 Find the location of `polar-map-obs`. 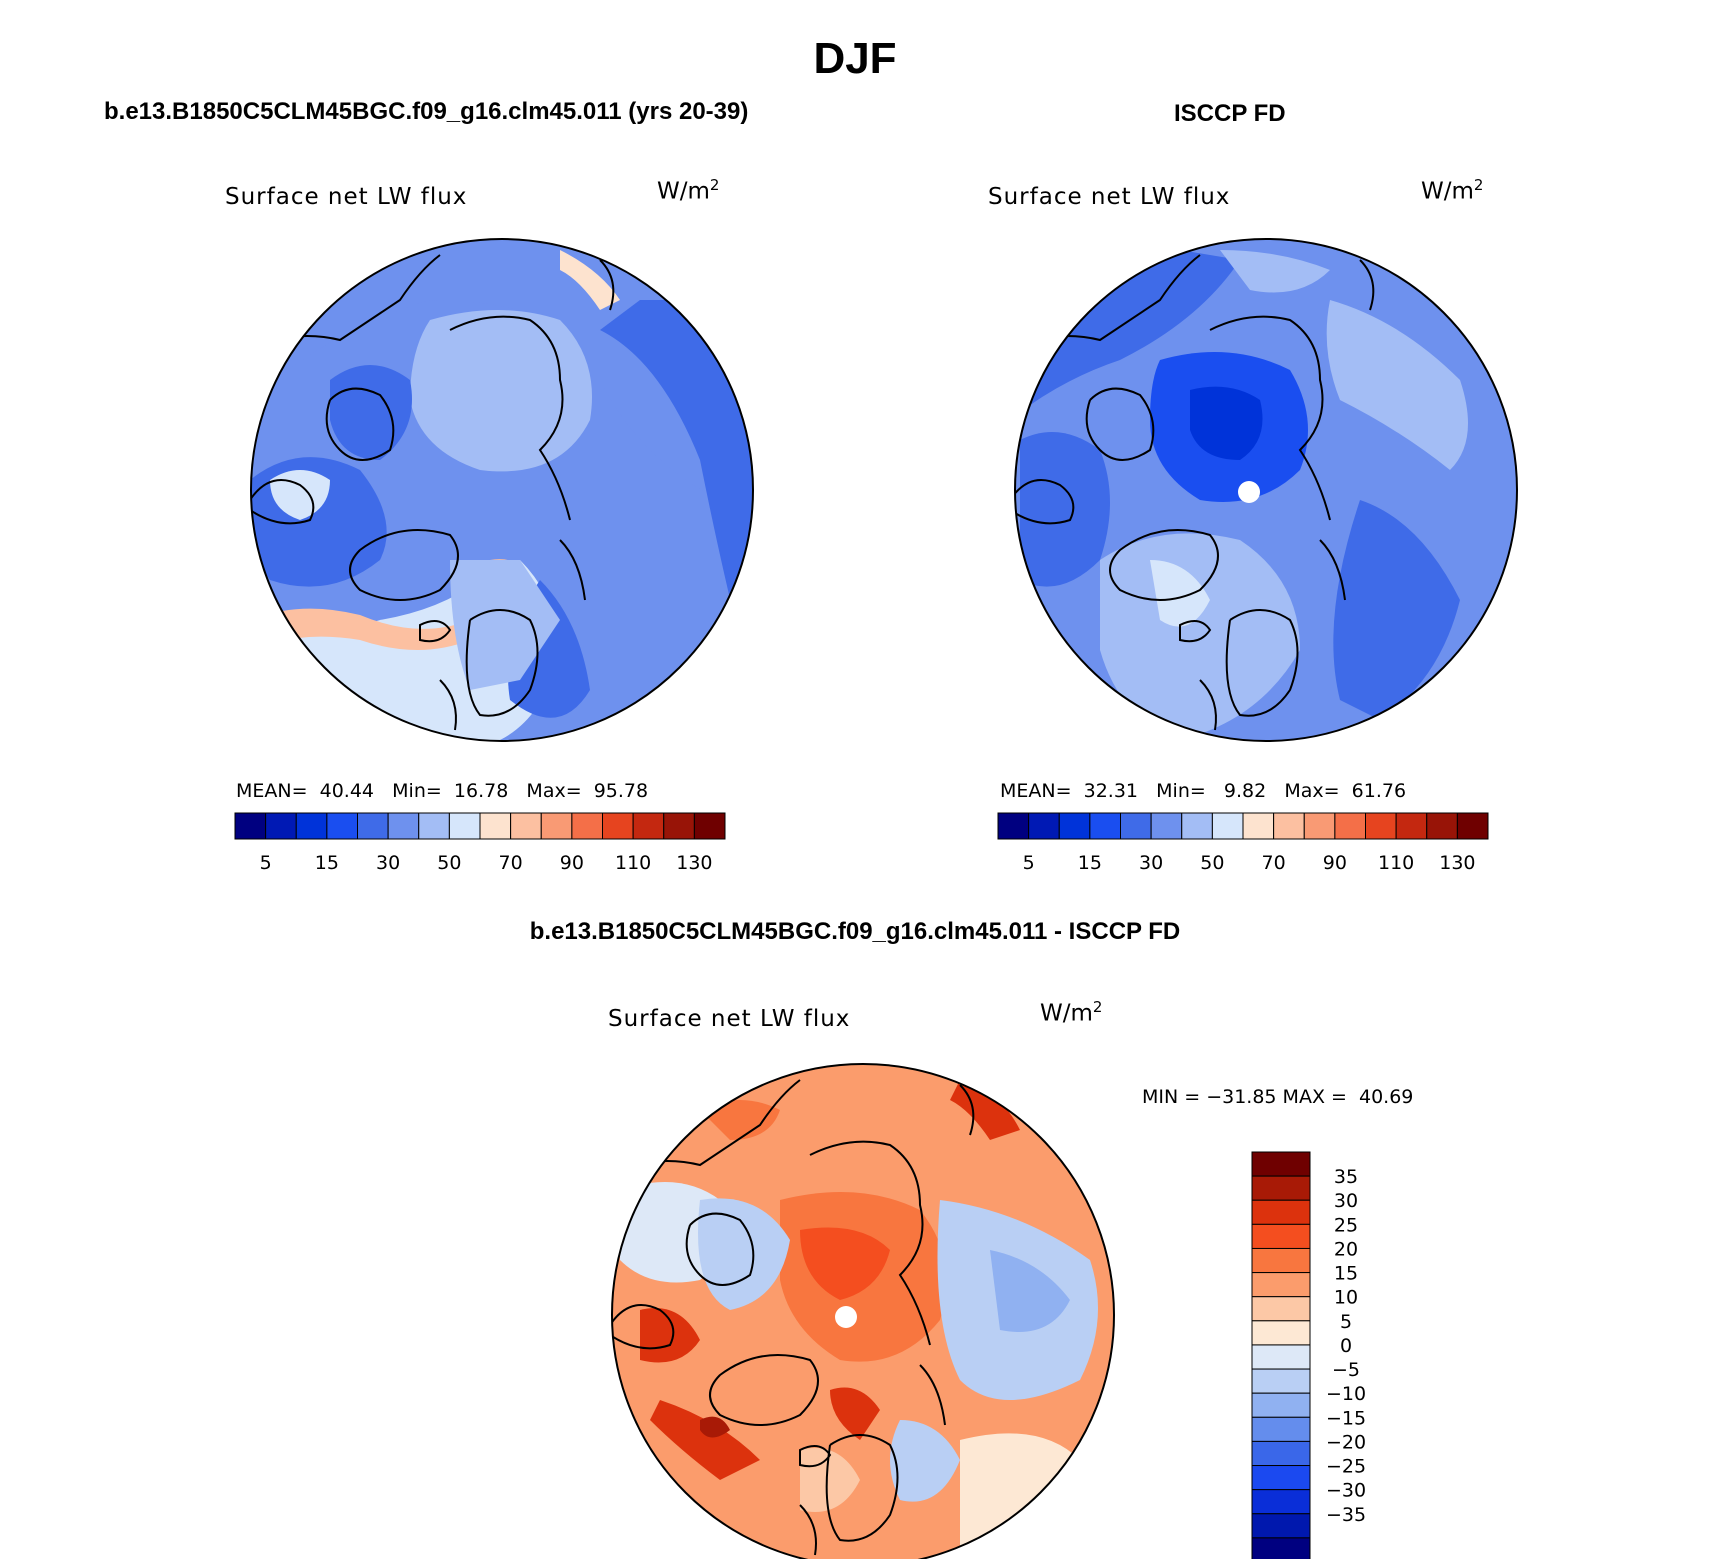

polar-map-obs is located at coordinates (1266, 490).